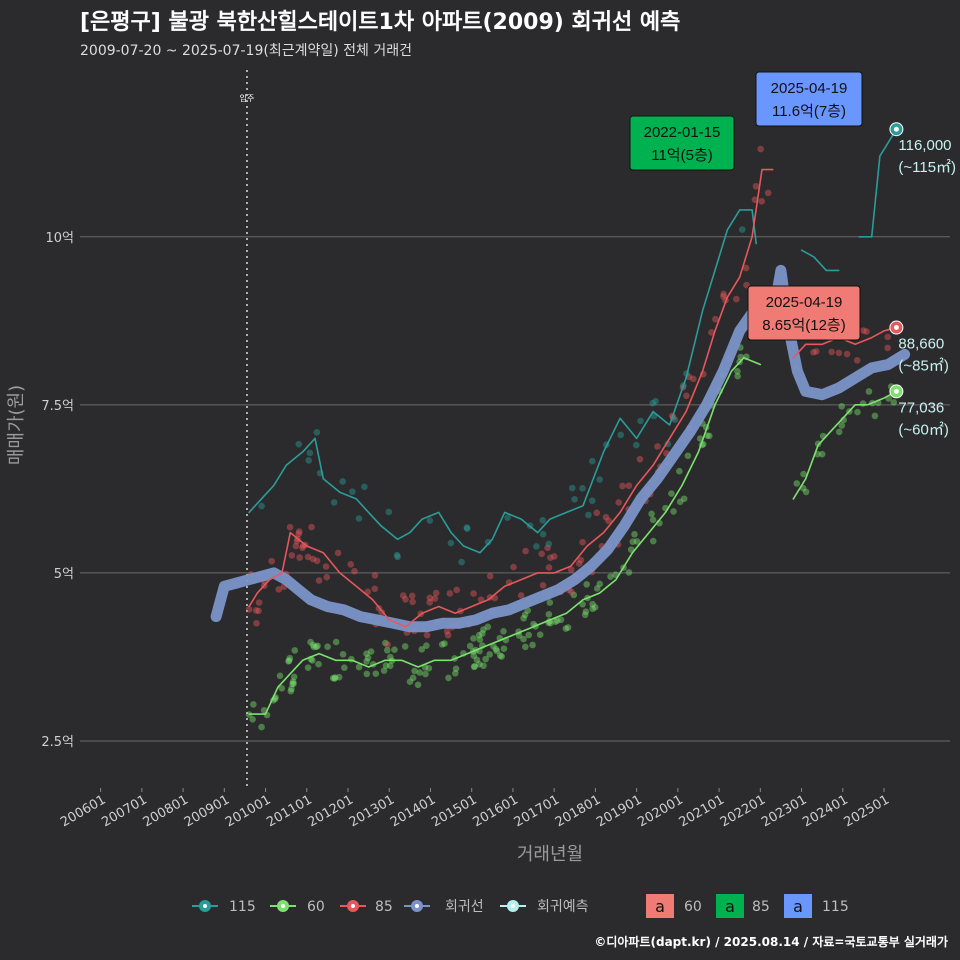 Image resolution: width=960 pixels, height=960 pixels. I want to click on legend-box-label: 115, so click(835, 907).